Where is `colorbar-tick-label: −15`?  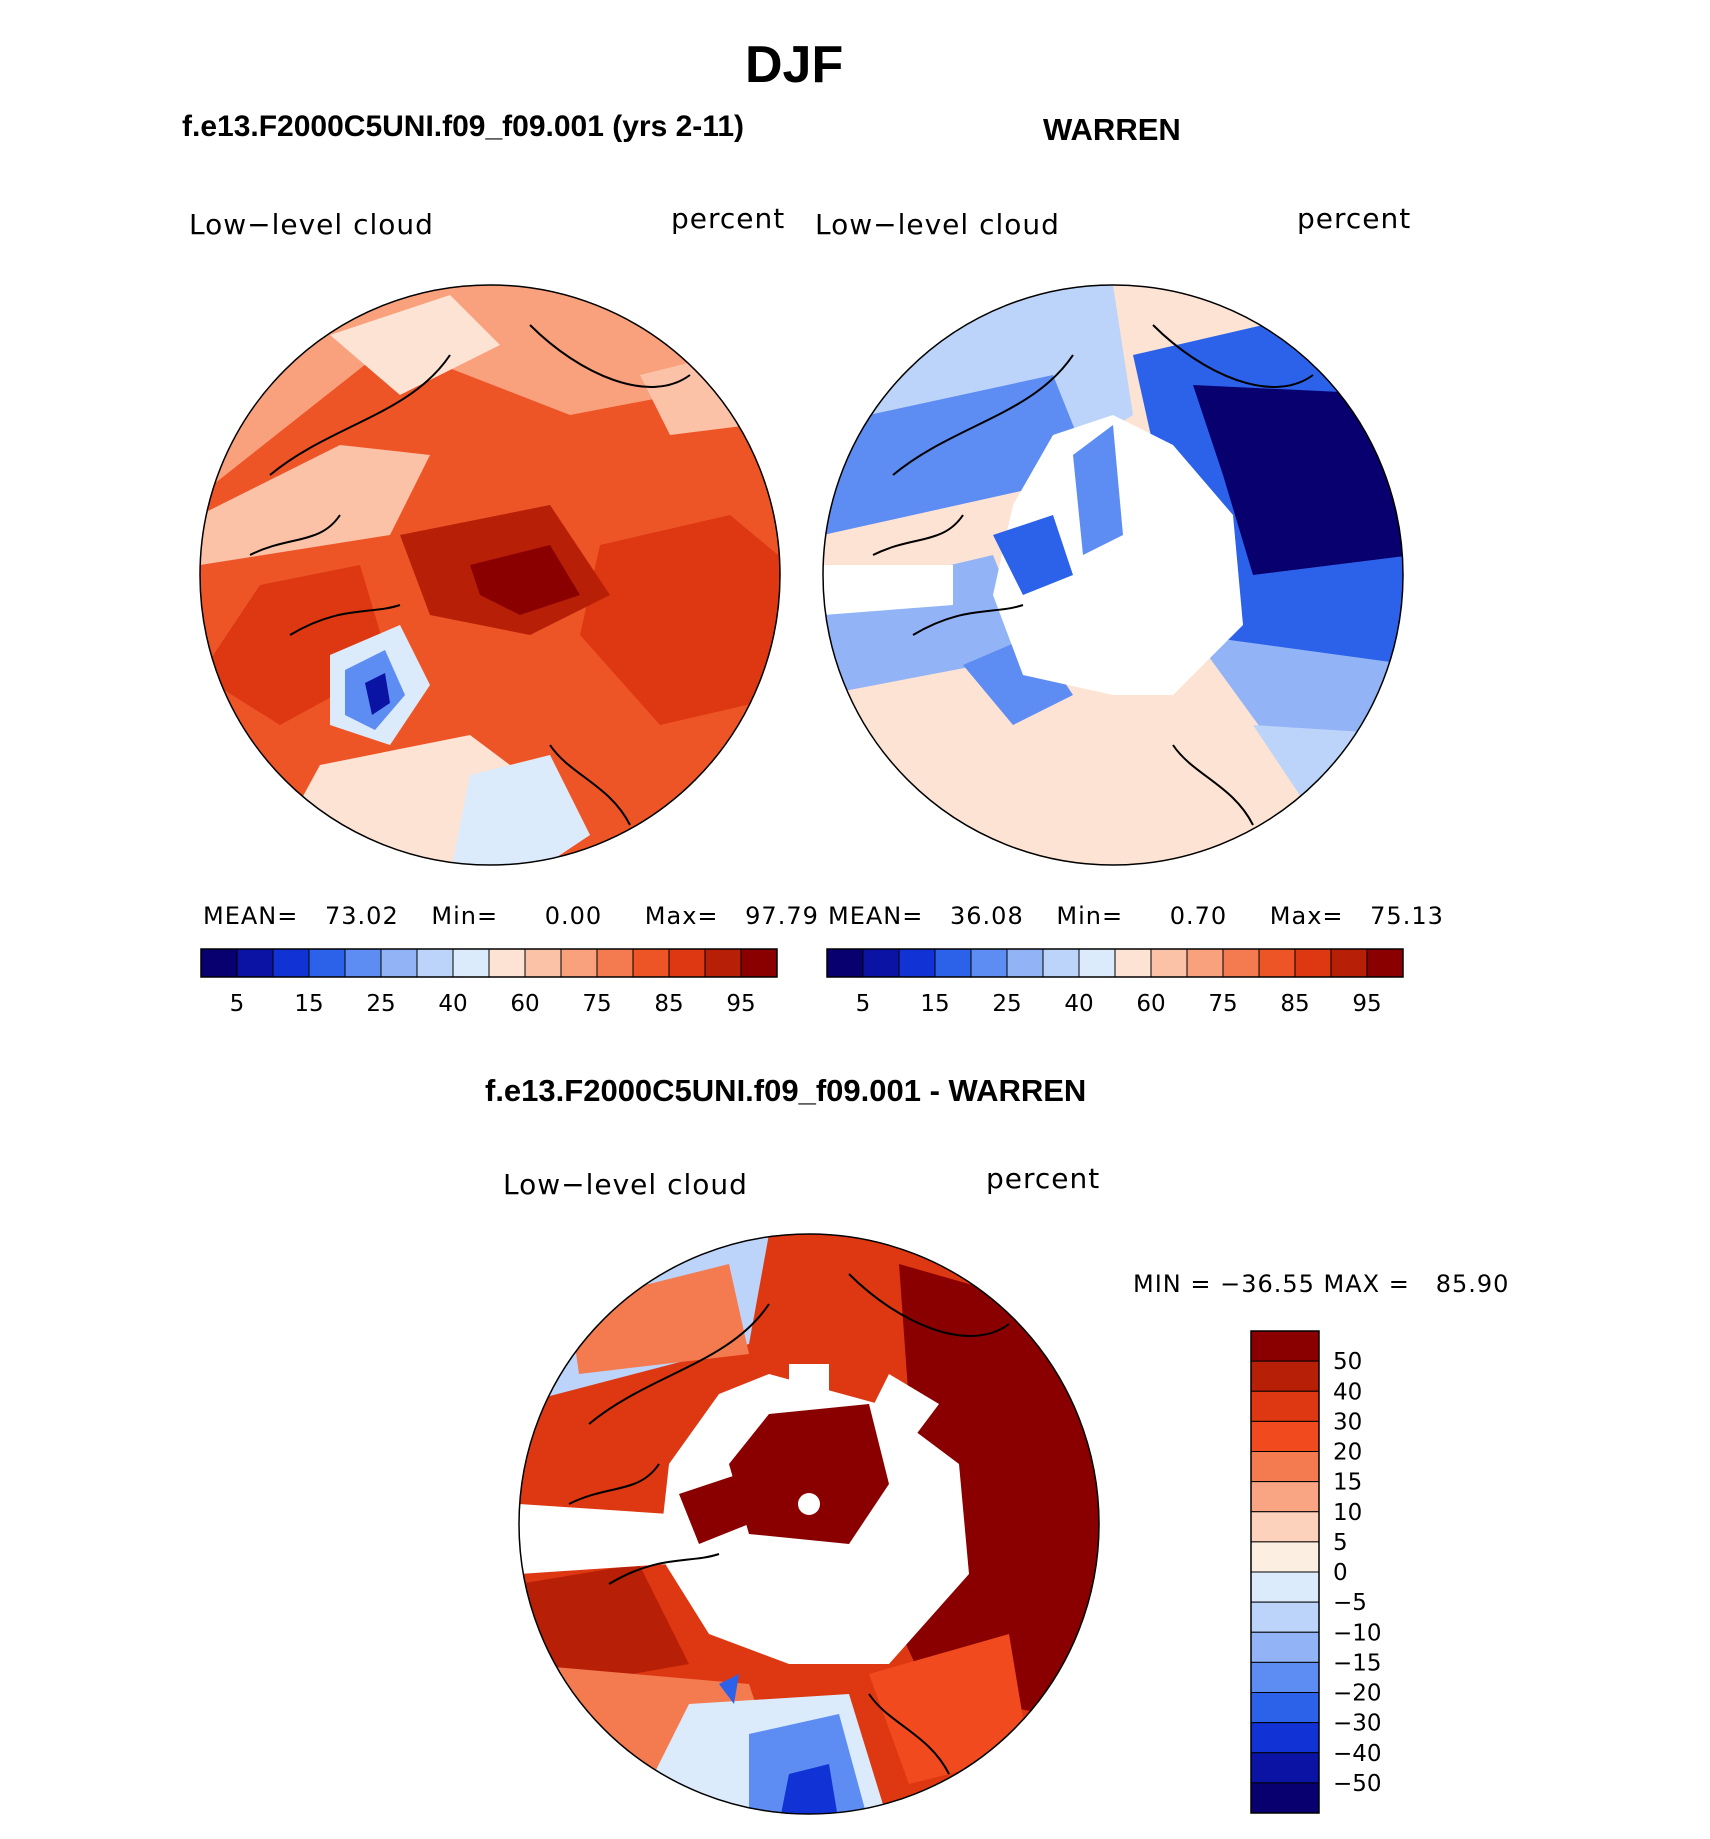
colorbar-tick-label: −15 is located at coordinates (1357, 1663).